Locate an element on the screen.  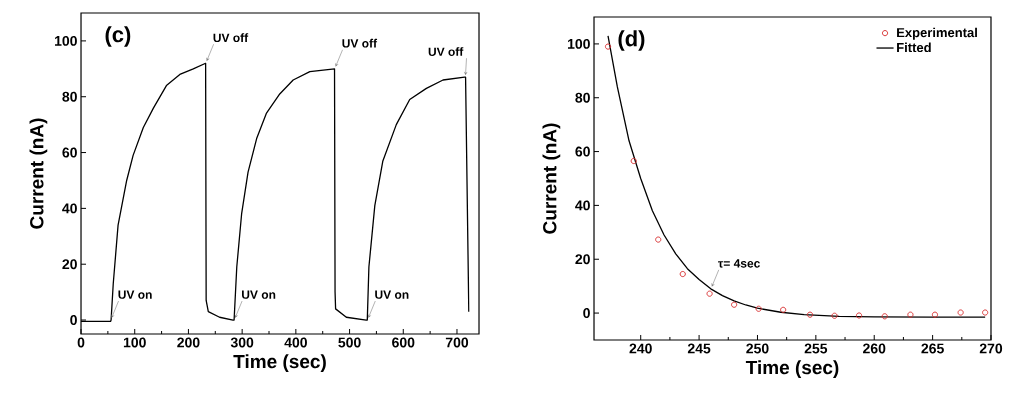
x-tick-label: 600 is located at coordinates (403, 342).